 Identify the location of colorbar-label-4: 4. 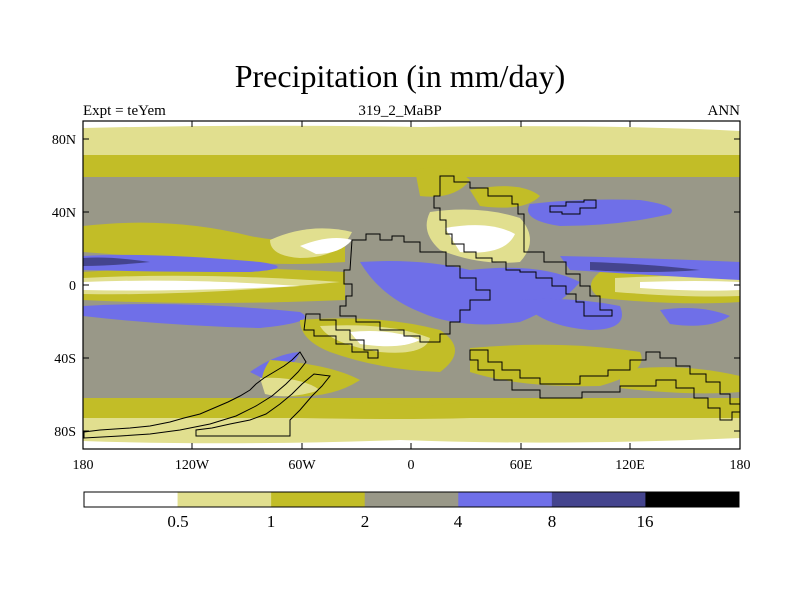
(458, 521).